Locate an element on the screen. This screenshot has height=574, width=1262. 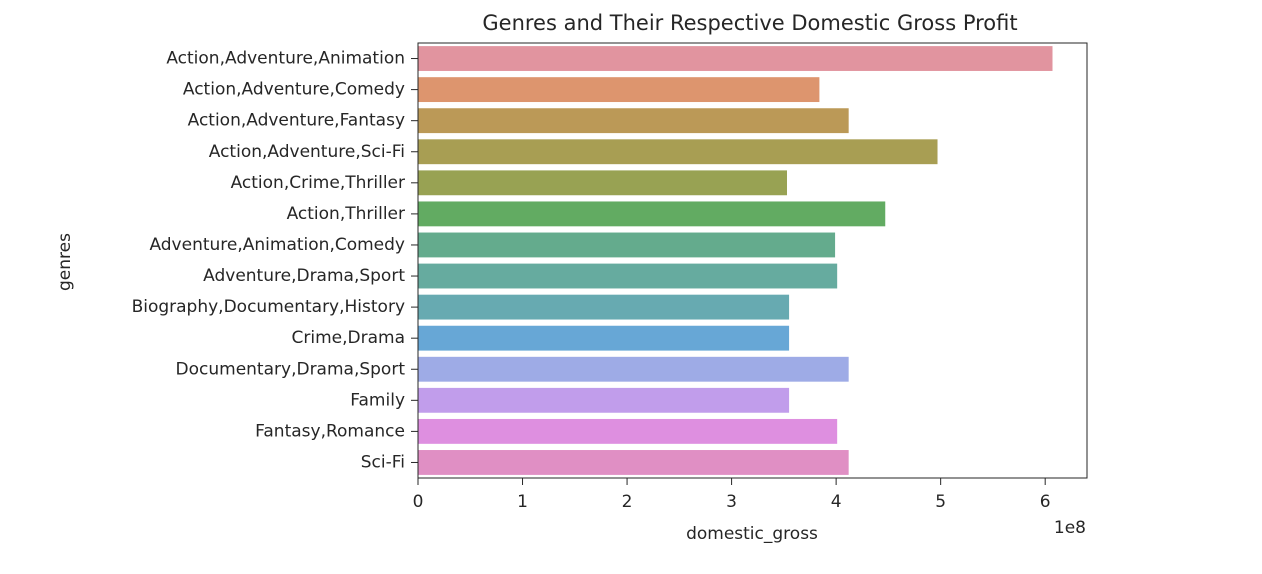
y-tick-label: Action,Crime,Thriller is located at coordinates (318, 183).